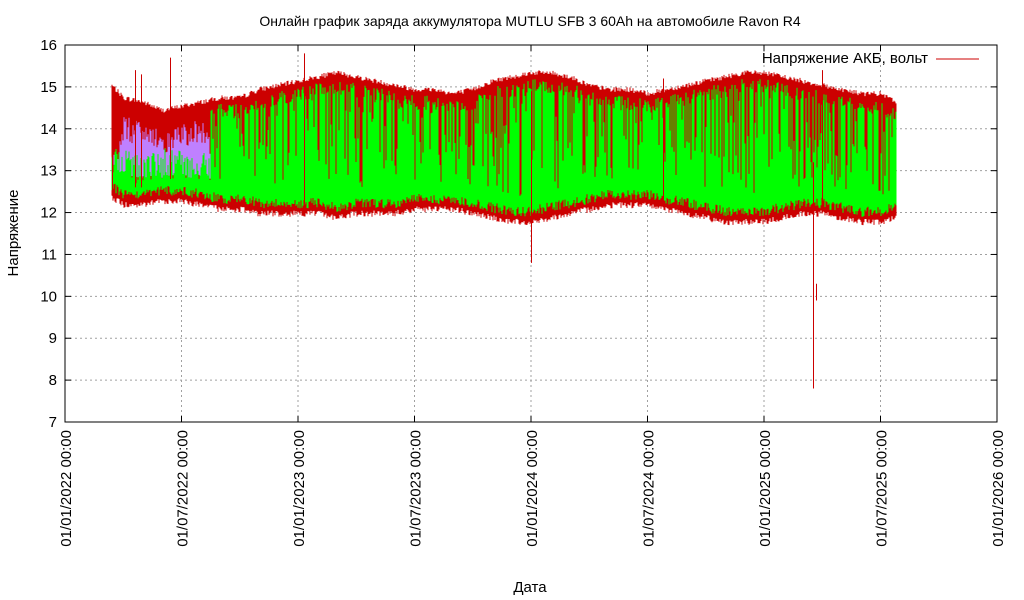  Describe the element at coordinates (48, 296) in the screenshot. I see `y-tick-label: 10` at that location.